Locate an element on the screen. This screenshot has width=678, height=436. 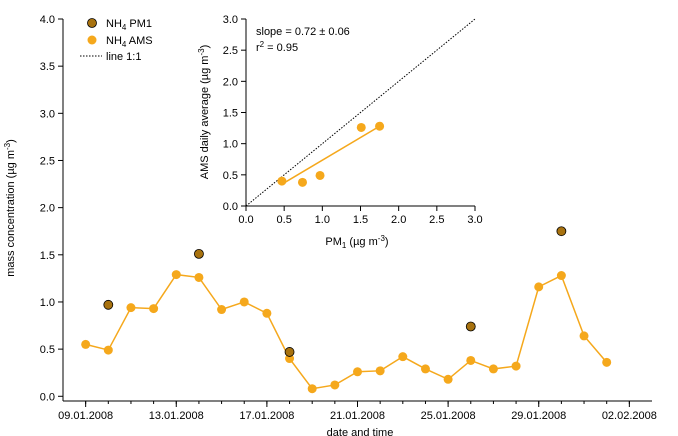
inset-y-ticks: 0.0 0.5 1.0 1.5 2.0 2.5 3.0 is located at coordinates (234, 113).